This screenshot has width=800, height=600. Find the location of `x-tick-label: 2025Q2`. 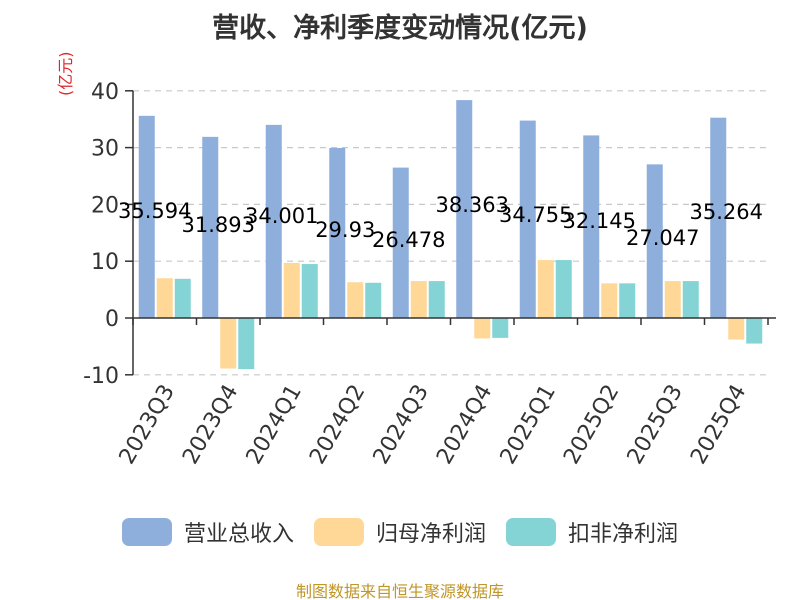

x-tick-label: 2025Q2 is located at coordinates (591, 425).